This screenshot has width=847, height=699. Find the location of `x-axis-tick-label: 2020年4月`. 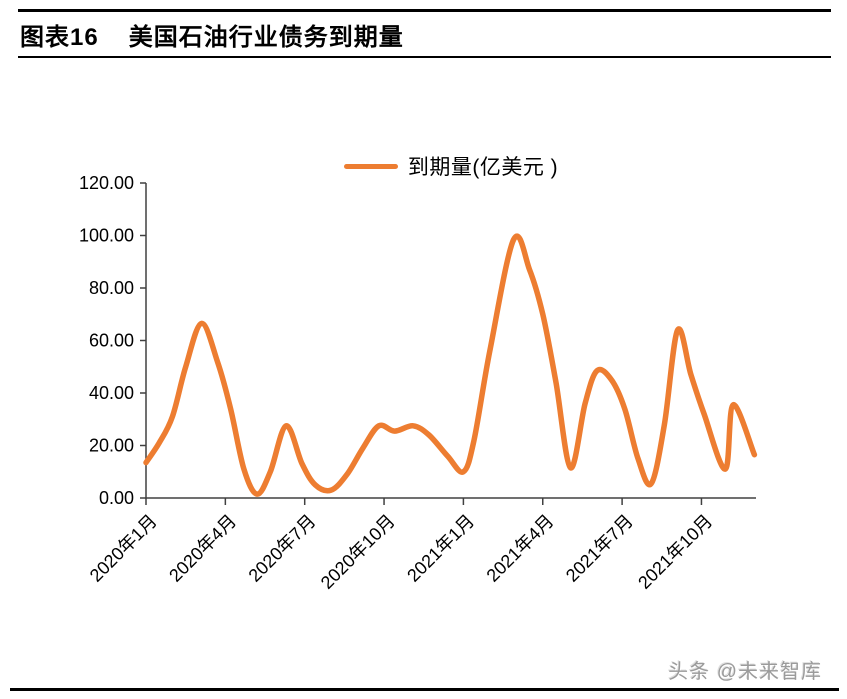

x-axis-tick-label: 2020年4月 is located at coordinates (202, 548).